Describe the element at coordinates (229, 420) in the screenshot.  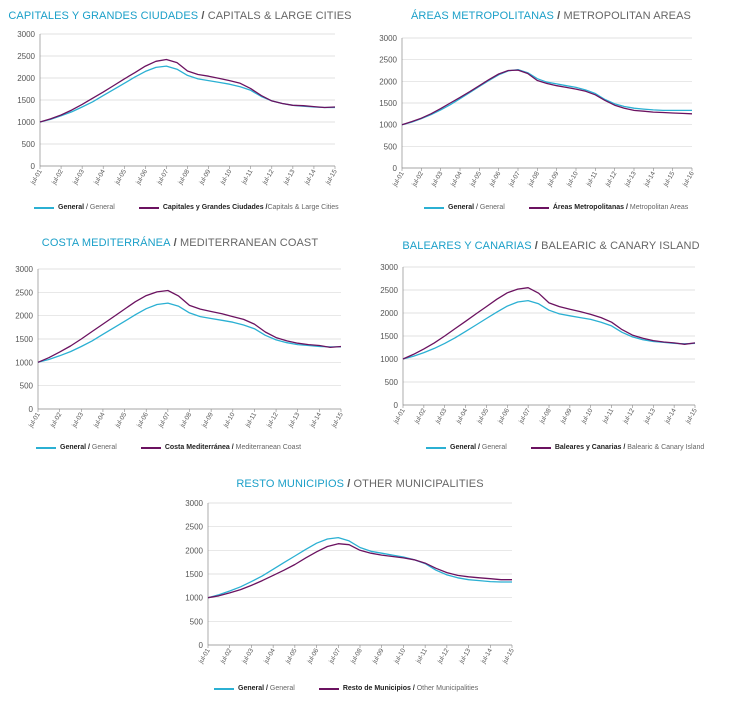
I see `x-tick-label: jul-10` at that location.